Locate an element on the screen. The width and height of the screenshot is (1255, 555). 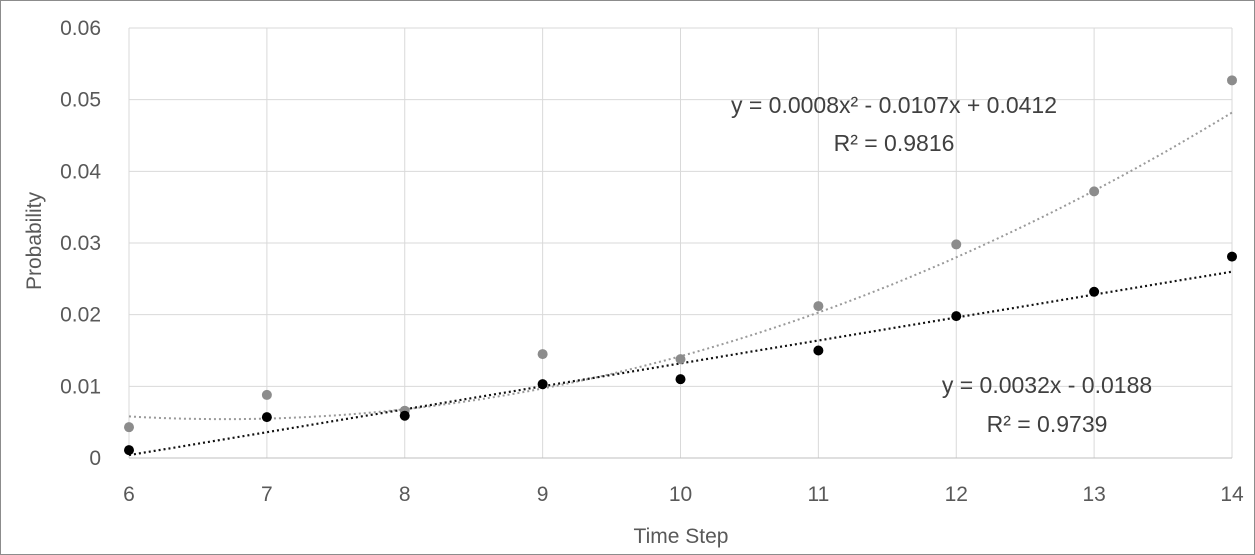
y-tick-label: 0.01 is located at coordinates (80, 386).